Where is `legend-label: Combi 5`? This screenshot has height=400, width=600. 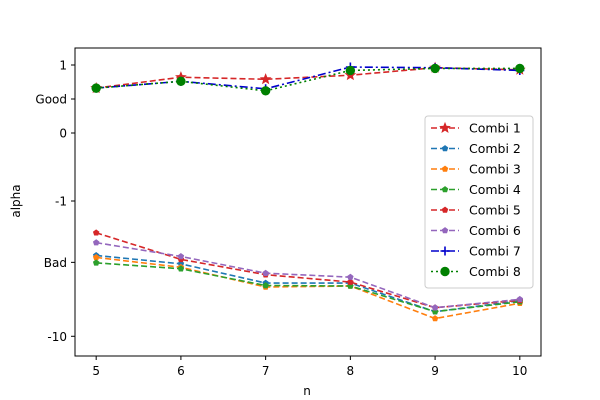 legend-label: Combi 5 is located at coordinates (495, 210).